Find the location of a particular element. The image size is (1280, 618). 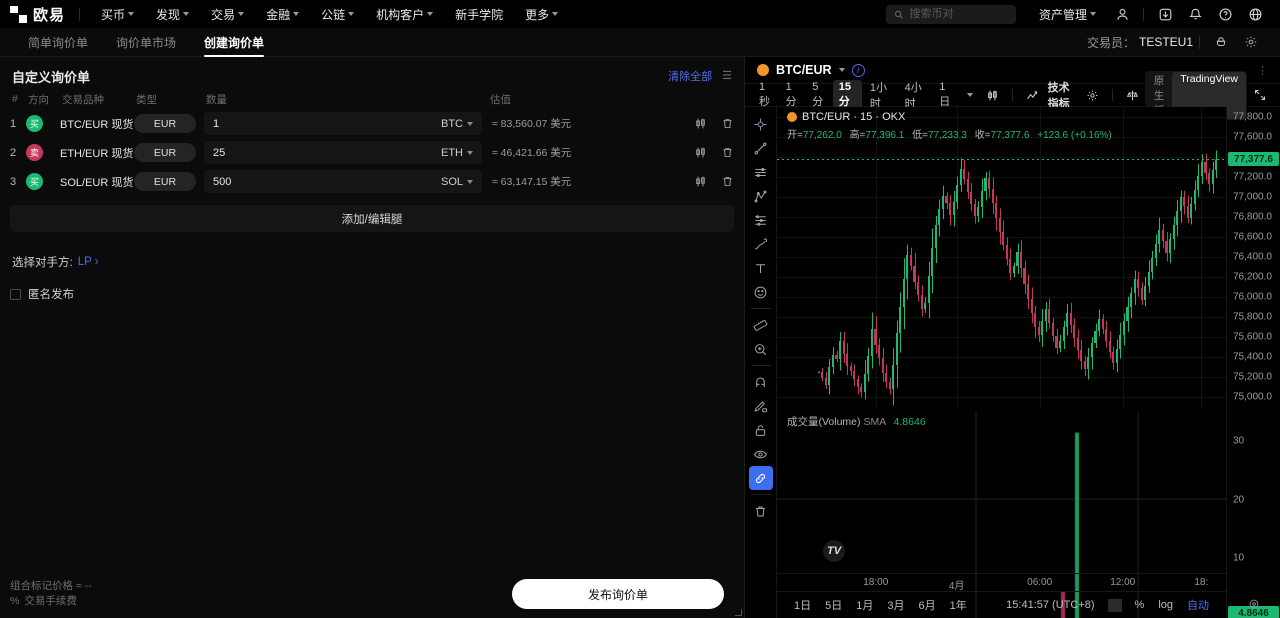

pencil-lock-icon is located at coordinates (761, 406).